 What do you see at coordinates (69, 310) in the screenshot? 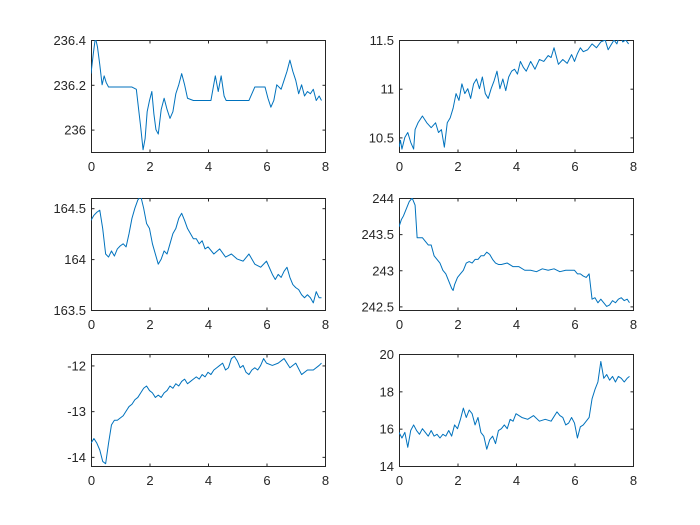
I see `y-tick-label: 163.5` at bounding box center [69, 310].